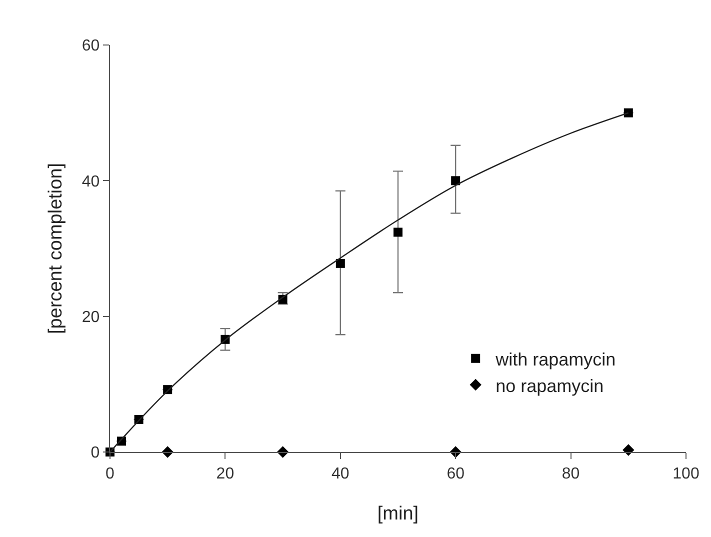 The image size is (711, 537). I want to click on x-axis-title: [min], so click(398, 513).